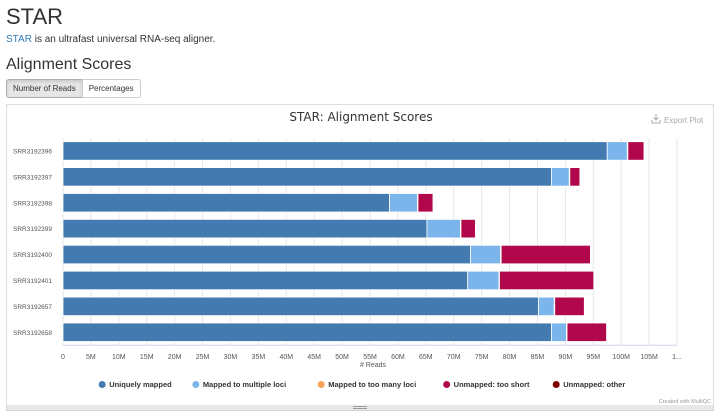 Image resolution: width=720 pixels, height=420 pixels. What do you see at coordinates (63, 357) in the screenshot?
I see `x-tick-label: 0` at bounding box center [63, 357].